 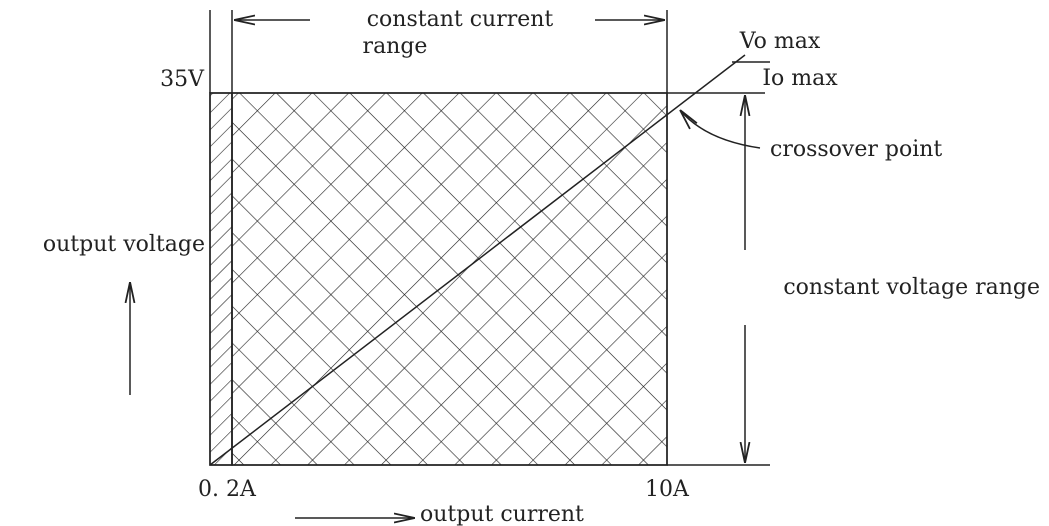 What do you see at coordinates (780, 41) in the screenshot?
I see `ratio-numerator: Vo max` at bounding box center [780, 41].